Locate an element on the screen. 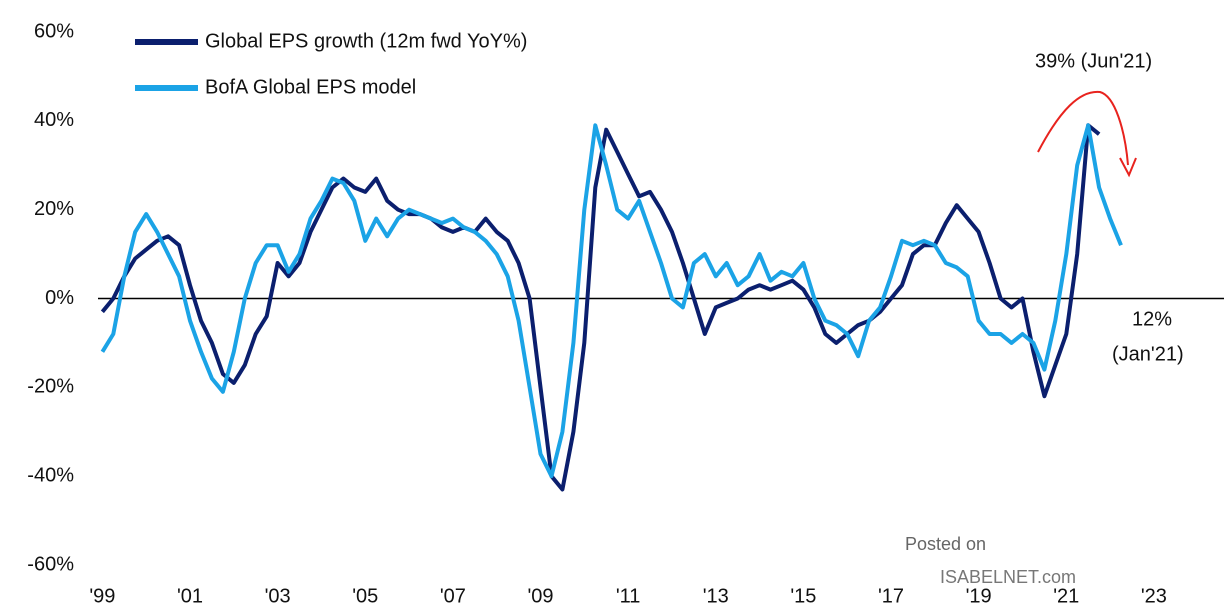  x-tick-label: '23 is located at coordinates (1154, 596).